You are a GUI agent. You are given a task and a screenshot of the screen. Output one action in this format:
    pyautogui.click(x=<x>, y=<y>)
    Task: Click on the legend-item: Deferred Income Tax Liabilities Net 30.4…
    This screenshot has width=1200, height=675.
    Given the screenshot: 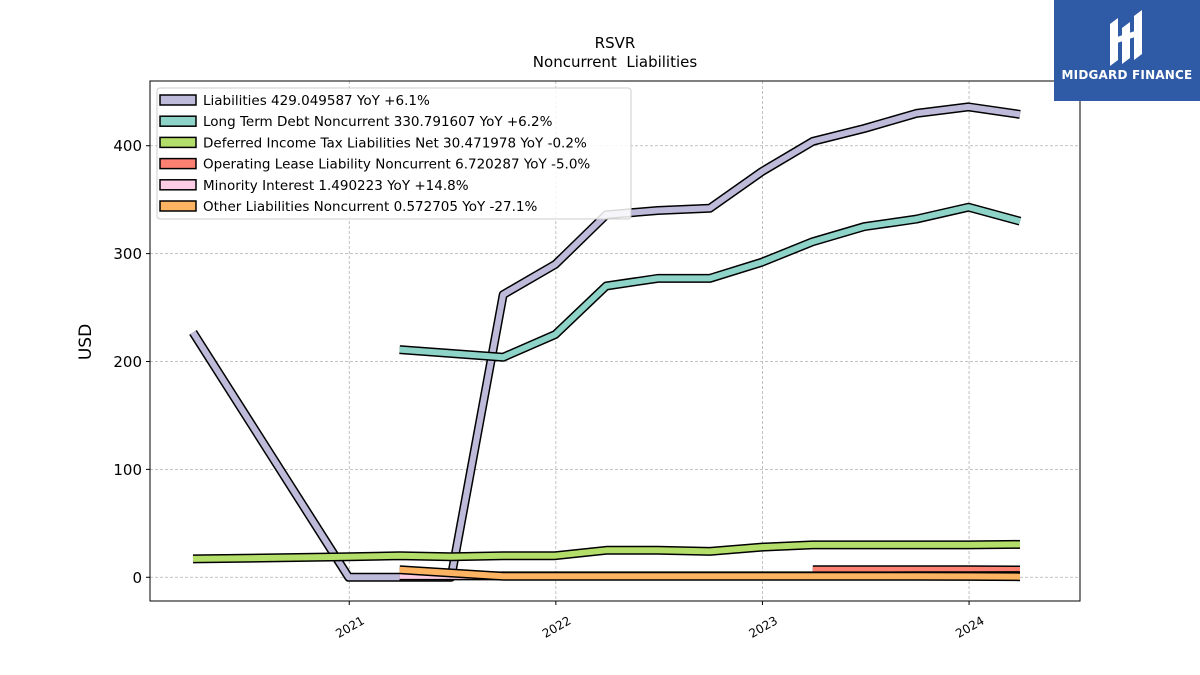 What is the action you would take?
    pyautogui.click(x=373, y=143)
    